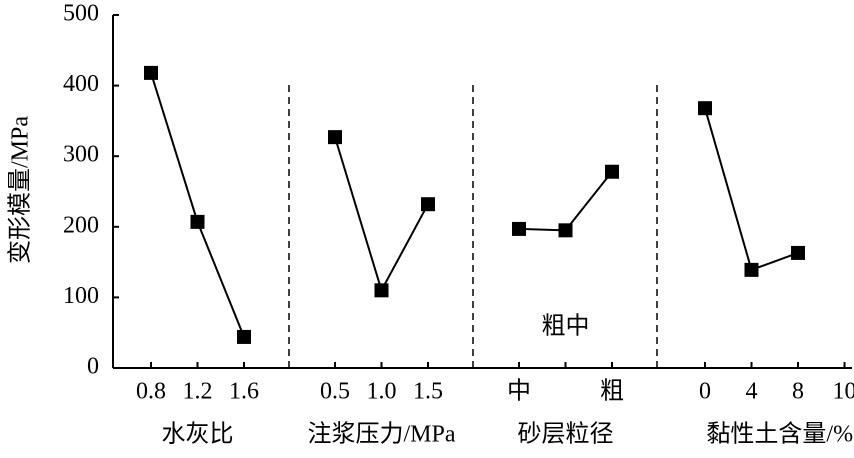  What do you see at coordinates (428, 392) in the screenshot?
I see `x-tick-label: 1.5` at bounding box center [428, 392].